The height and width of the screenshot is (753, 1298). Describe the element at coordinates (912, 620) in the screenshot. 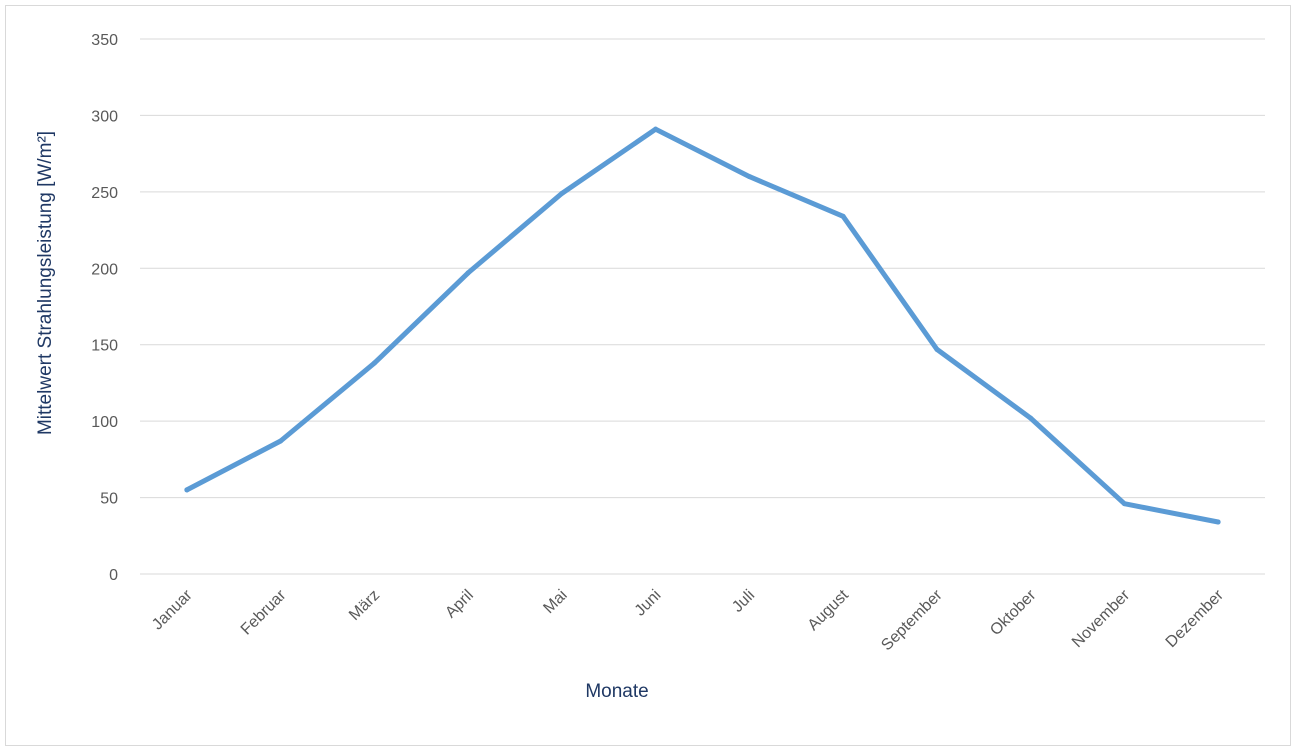

I see `x-tick-label: September` at that location.